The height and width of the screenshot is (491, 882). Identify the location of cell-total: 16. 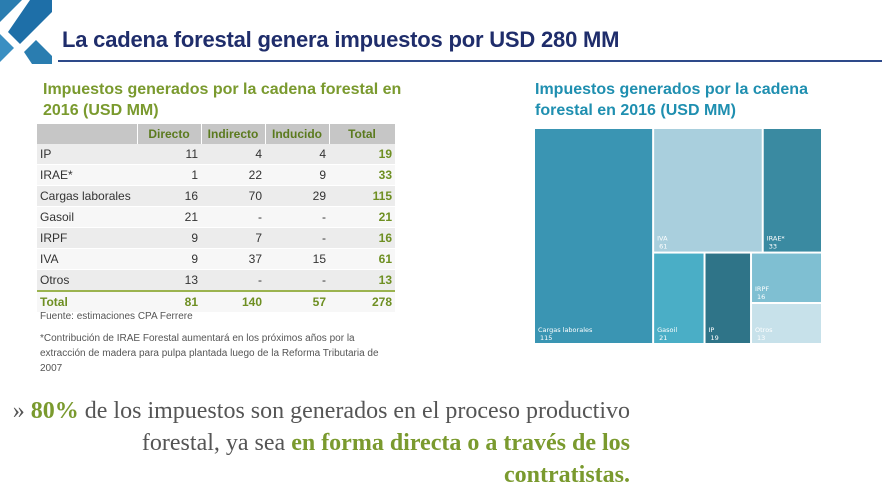
(362, 238).